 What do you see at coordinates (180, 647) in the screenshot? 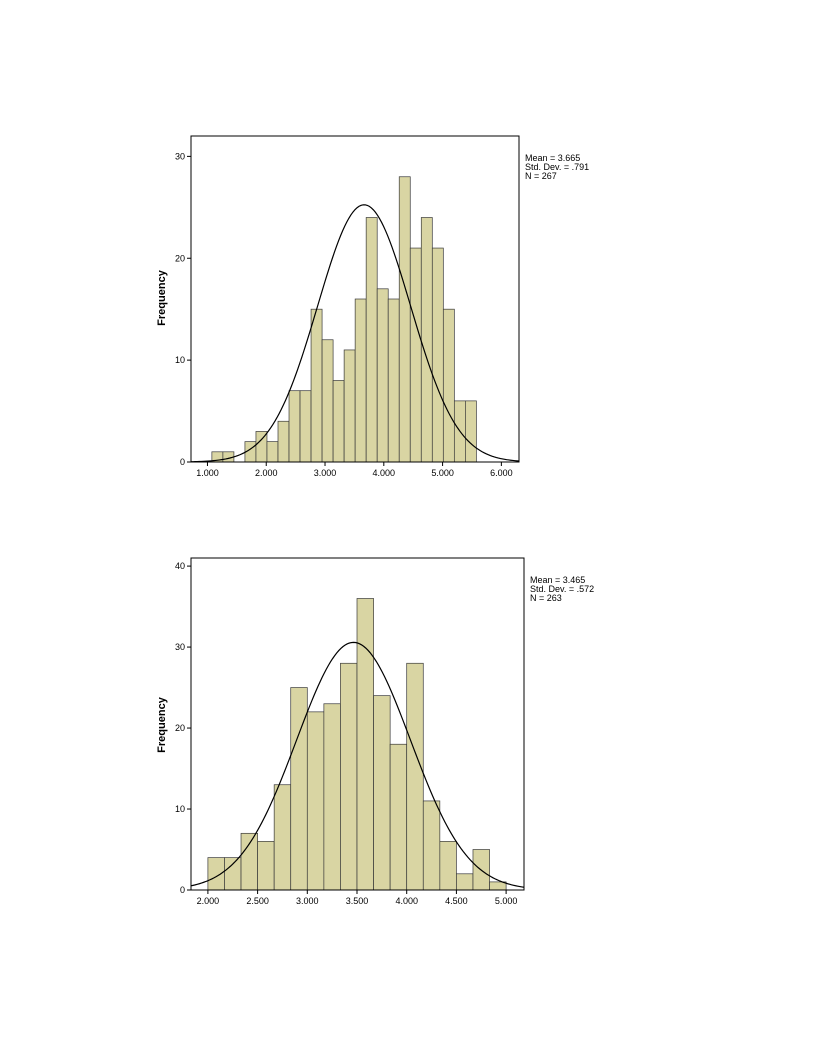
I see `histogram-2-y-tick-label-4: 30` at bounding box center [180, 647].